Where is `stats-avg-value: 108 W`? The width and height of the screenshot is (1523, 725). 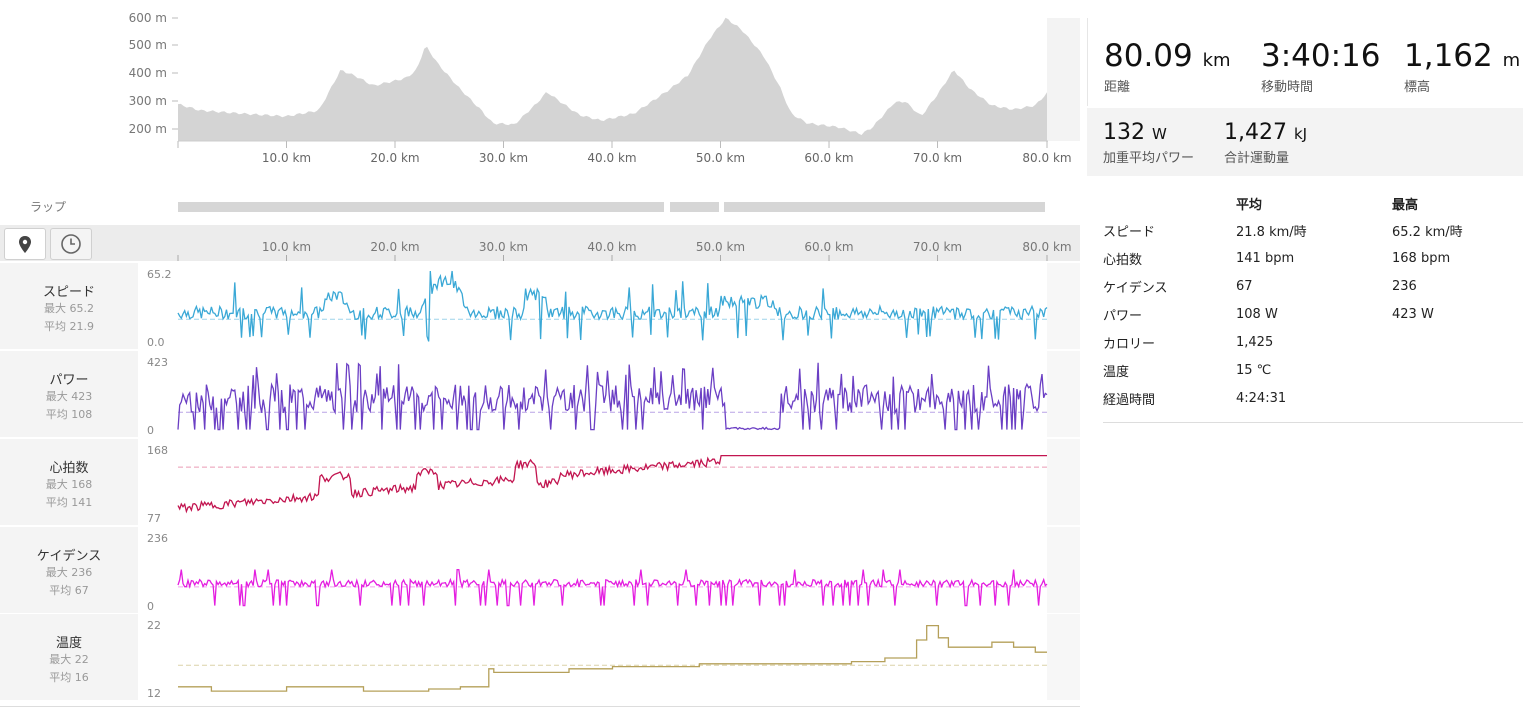 stats-avg-value: 108 W is located at coordinates (1257, 314).